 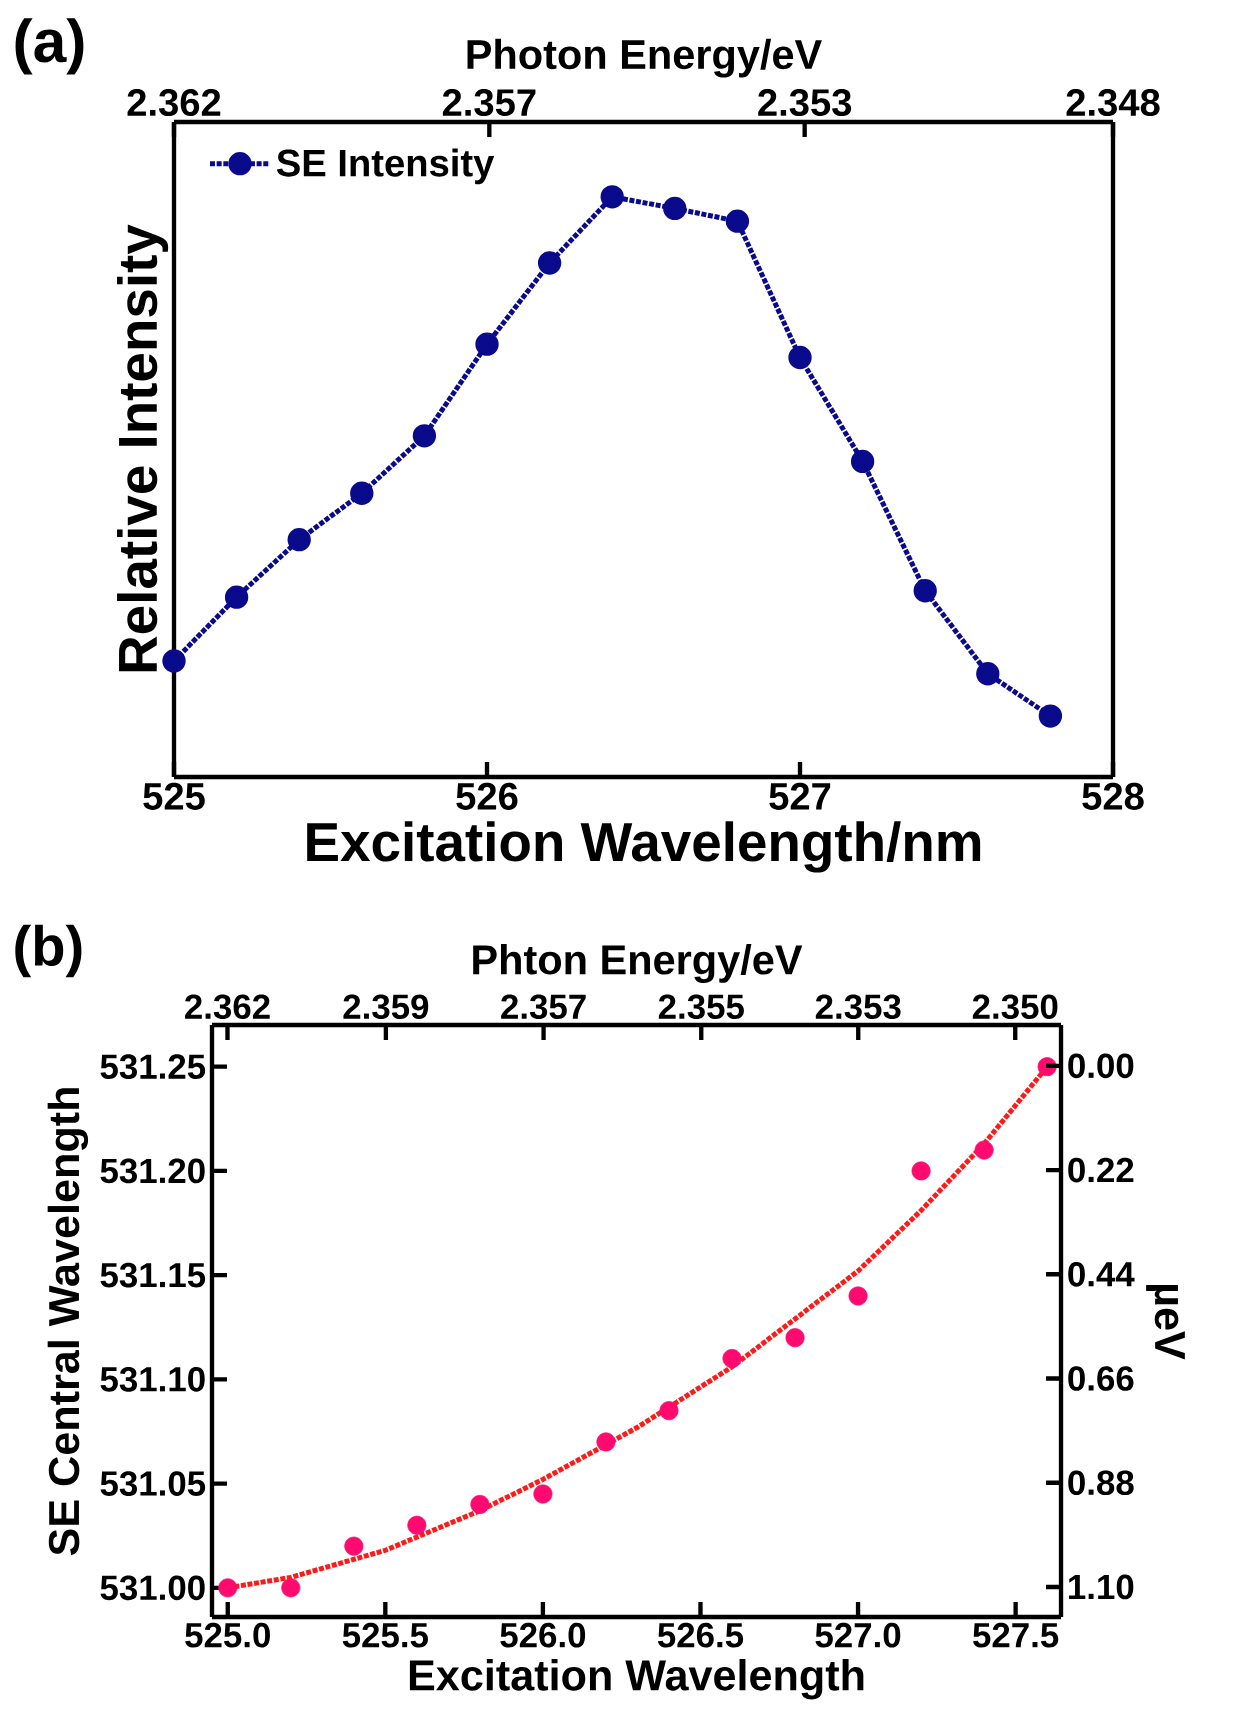 What do you see at coordinates (644, 58) in the screenshot?
I see `x2-axis-title: Photon Energy/eV` at bounding box center [644, 58].